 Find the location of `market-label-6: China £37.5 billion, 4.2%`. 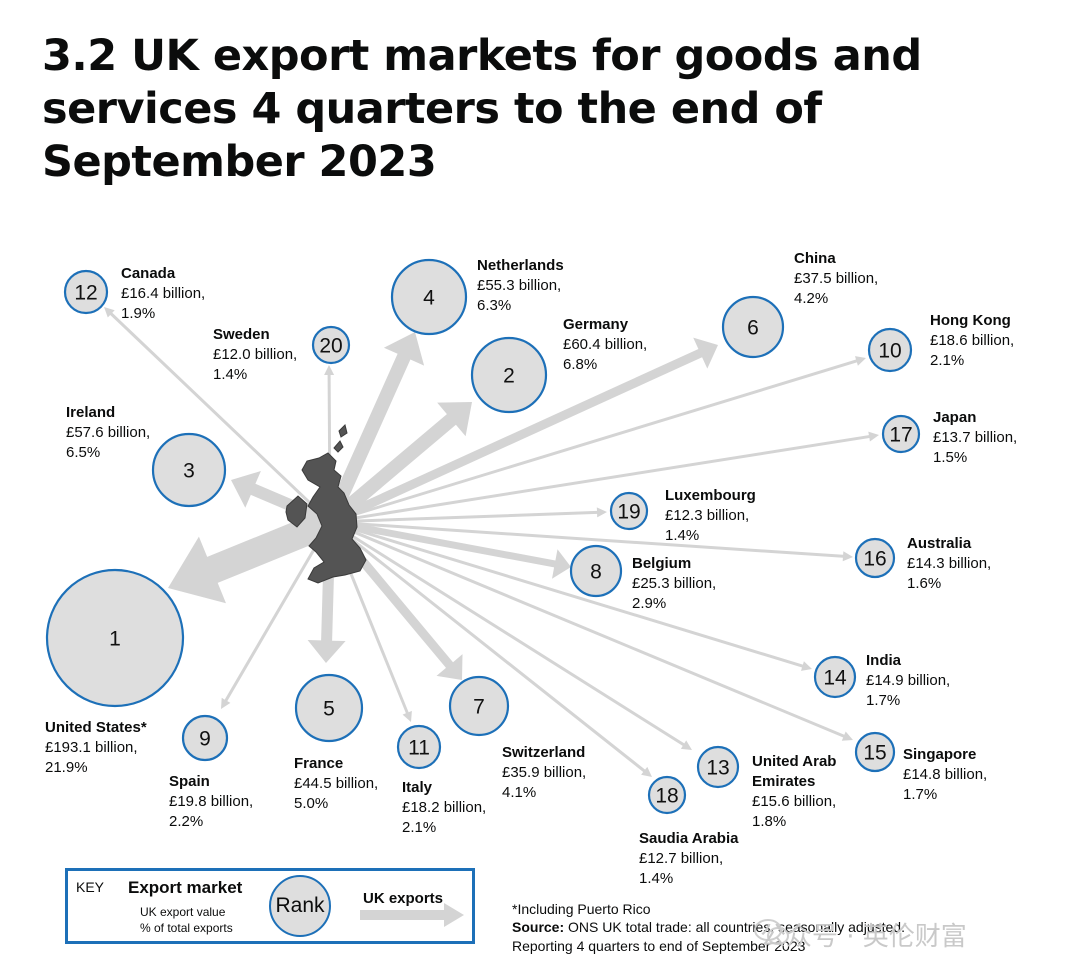

market-label-6: China £37.5 billion, 4.2% is located at coordinates (836, 278).